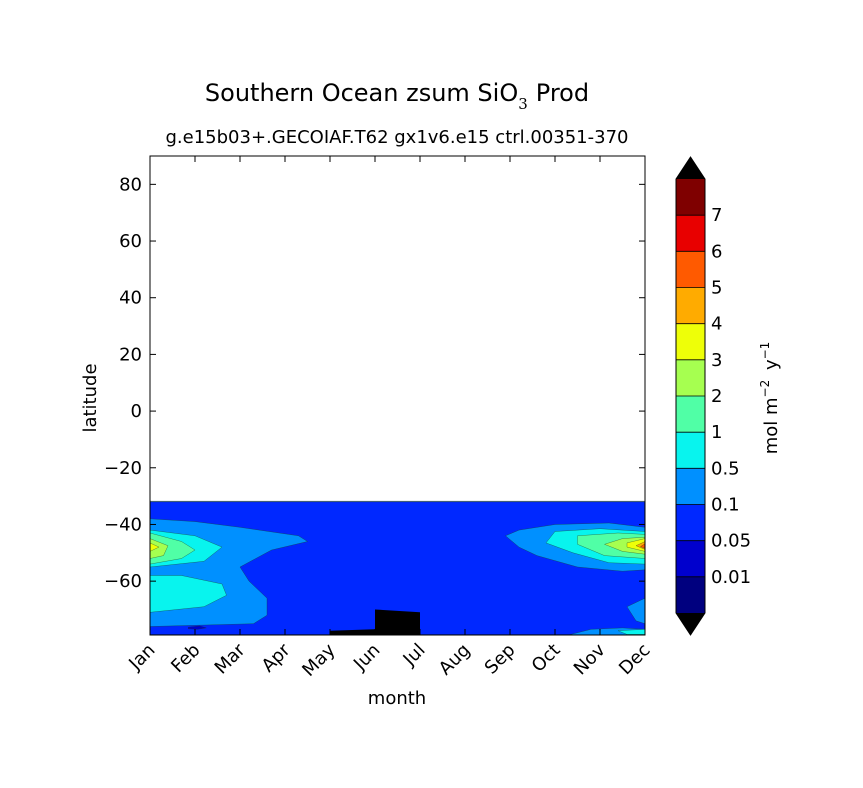 This screenshot has width=863, height=788. Describe the element at coordinates (414, 655) in the screenshot. I see `x-tick-label: Jul` at that location.